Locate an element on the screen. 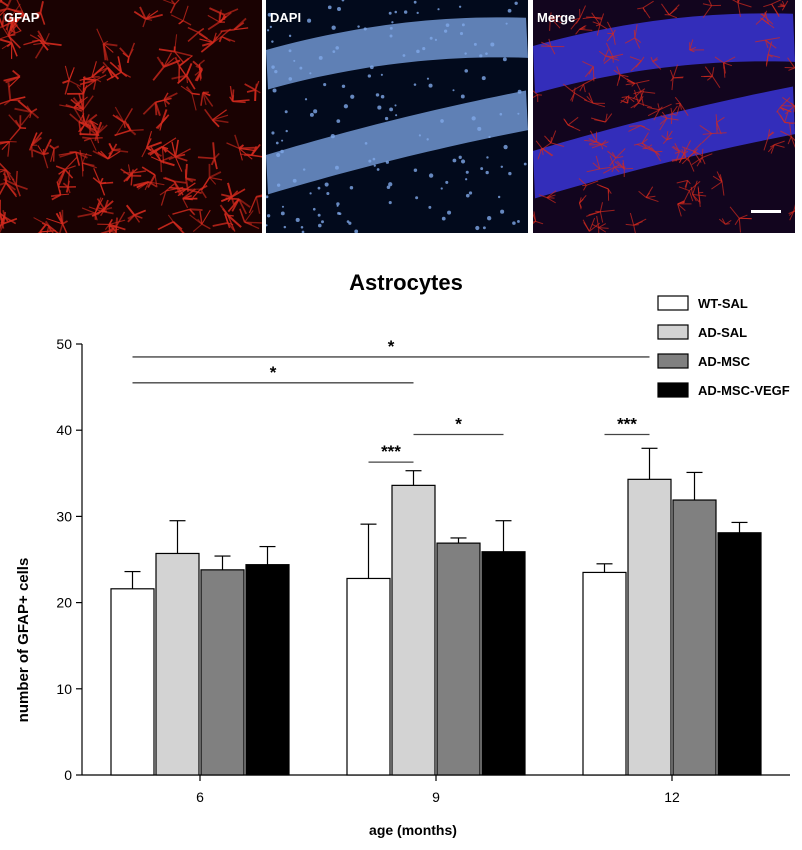  scale-bar is located at coordinates (766, 211).